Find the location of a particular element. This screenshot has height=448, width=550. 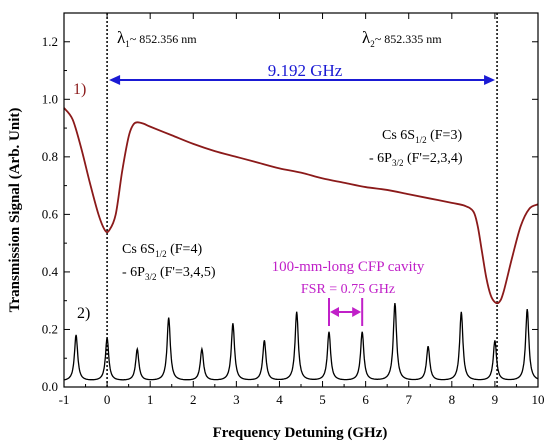

x-tick-label: 10 is located at coordinates (538, 399).